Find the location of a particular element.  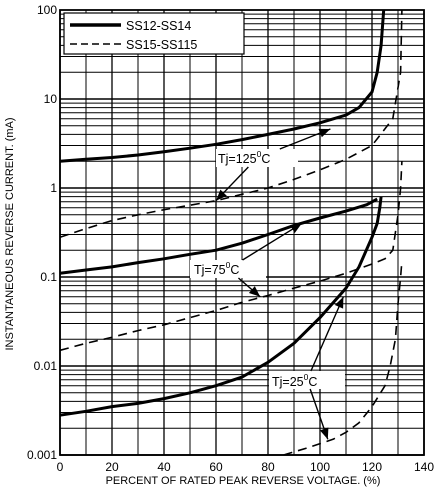

curve-ss15-ss115-25c is located at coordinates (343, 358).